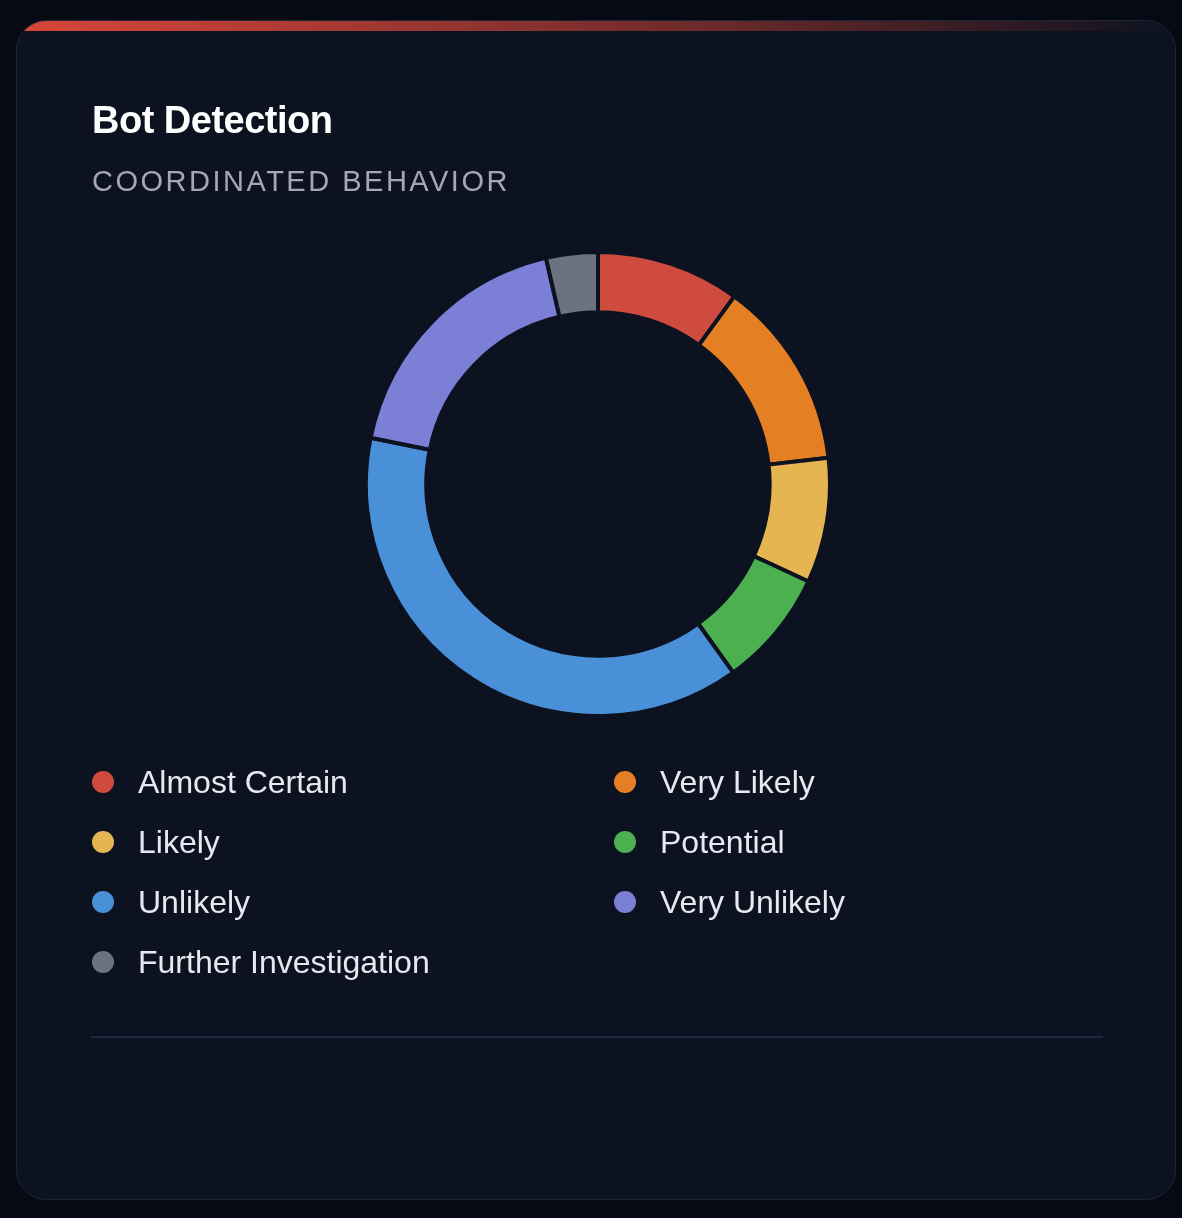  Describe the element at coordinates (194, 902) in the screenshot. I see `legend-label: Unlikely` at that location.